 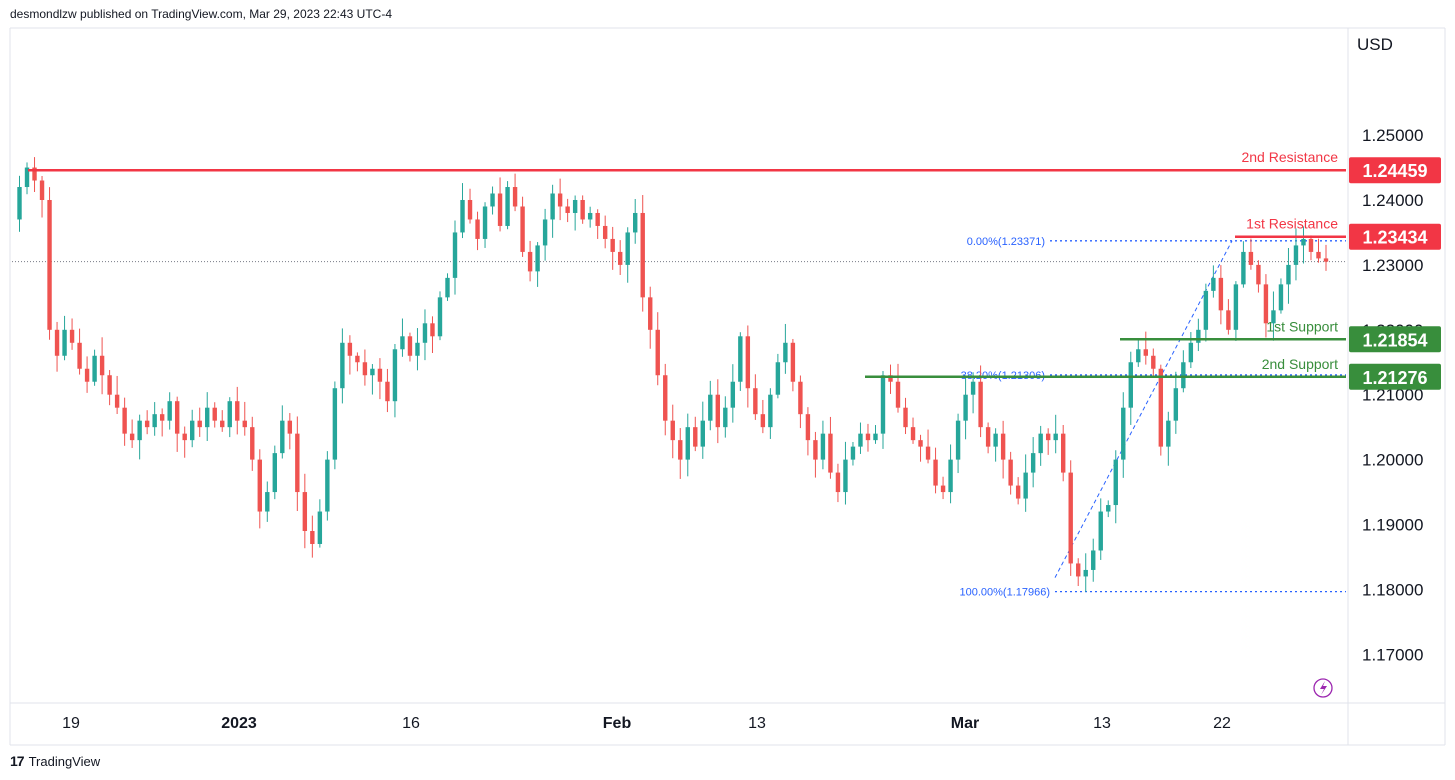 What do you see at coordinates (1375, 44) in the screenshot?
I see `currency-label: USD` at bounding box center [1375, 44].